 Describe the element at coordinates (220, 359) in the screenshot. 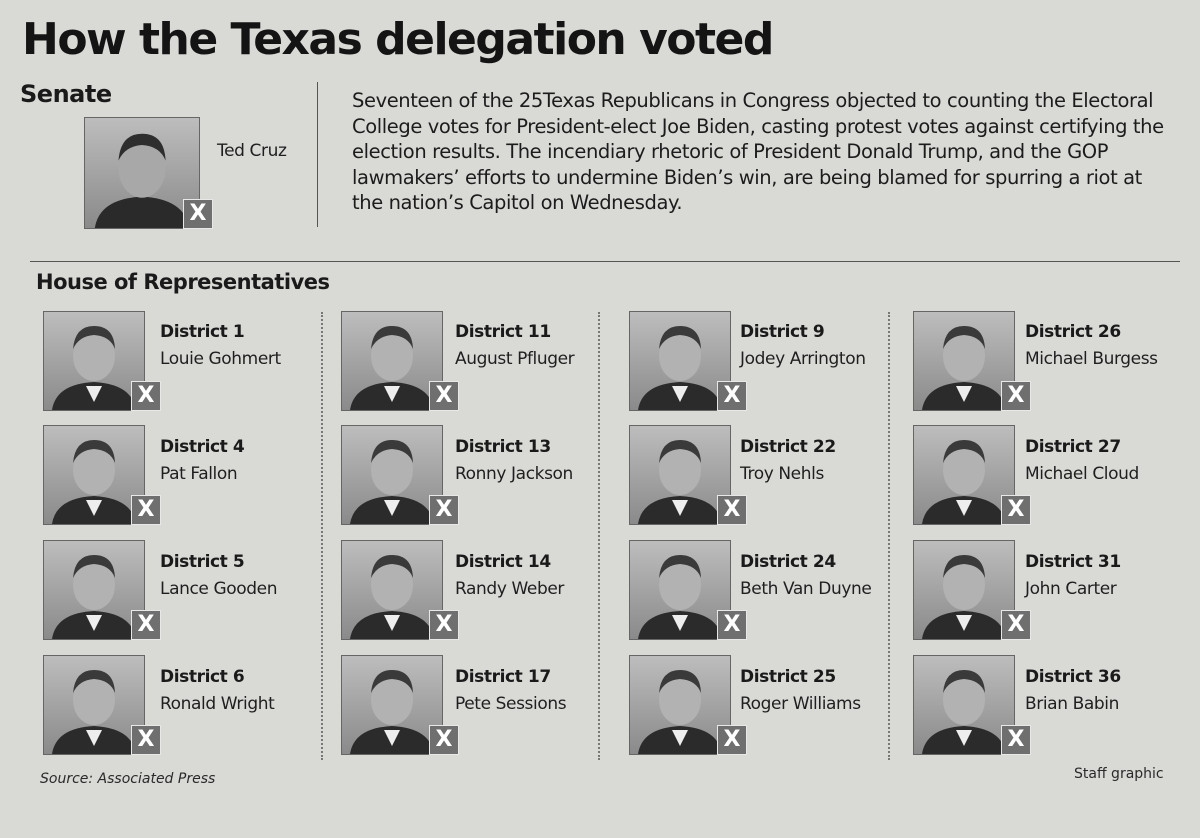

I see `member-name: Louie Gohmert` at that location.